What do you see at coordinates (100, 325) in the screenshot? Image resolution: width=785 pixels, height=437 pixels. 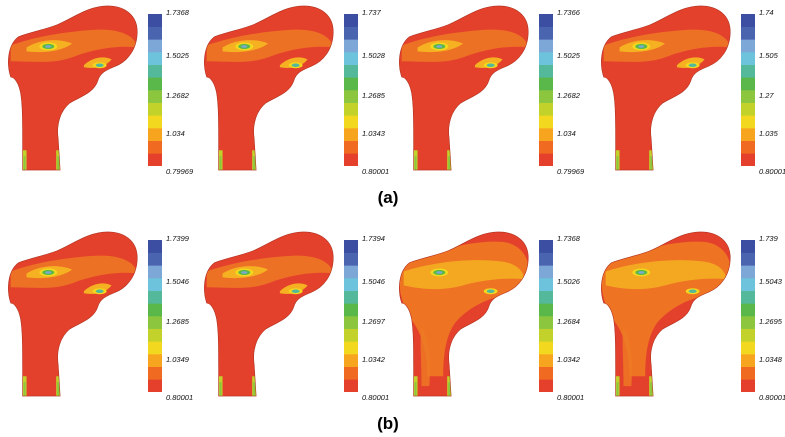 I see `contour-panel: 1.7399 1.5046 1.2685 1.0349 0.80001` at bounding box center [100, 325].